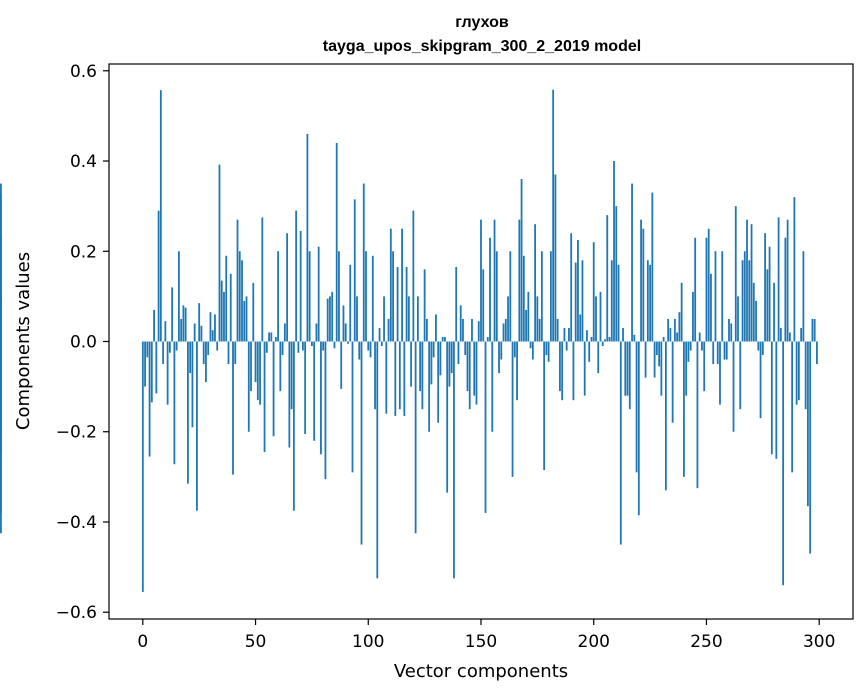 The height and width of the screenshot is (696, 867). I want to click on y-axis-label: Components values, so click(23, 341).